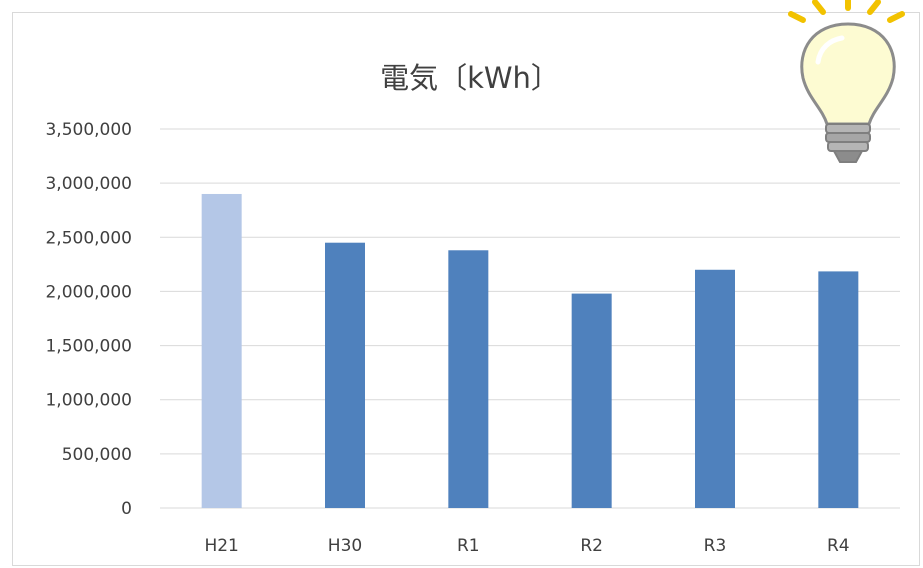 The image size is (923, 568). I want to click on bar-r1, so click(468, 379).